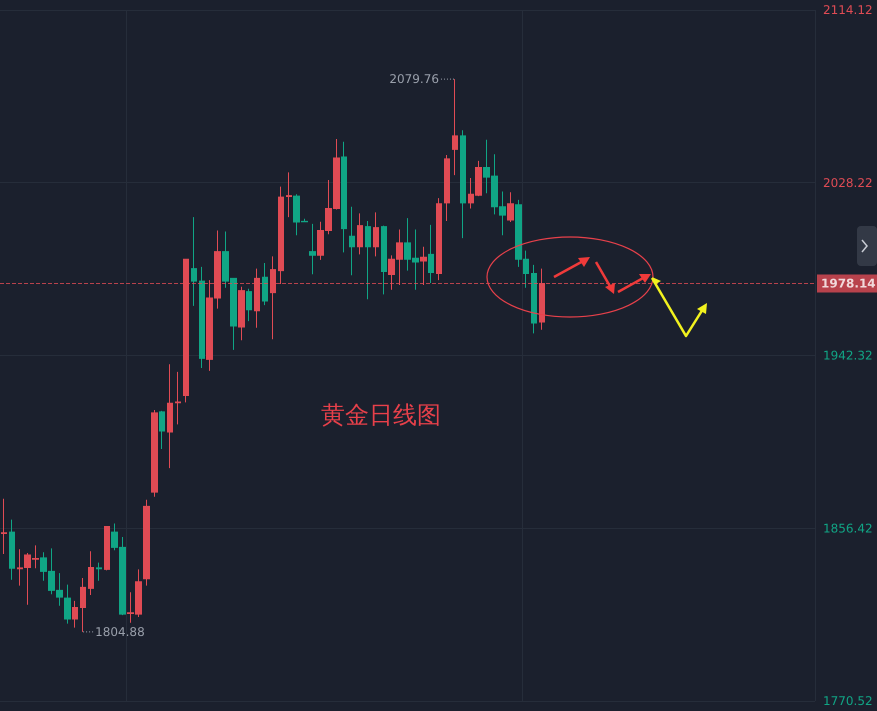 Image resolution: width=877 pixels, height=711 pixels. I want to click on y-tick-label: 2028.22, so click(848, 183).